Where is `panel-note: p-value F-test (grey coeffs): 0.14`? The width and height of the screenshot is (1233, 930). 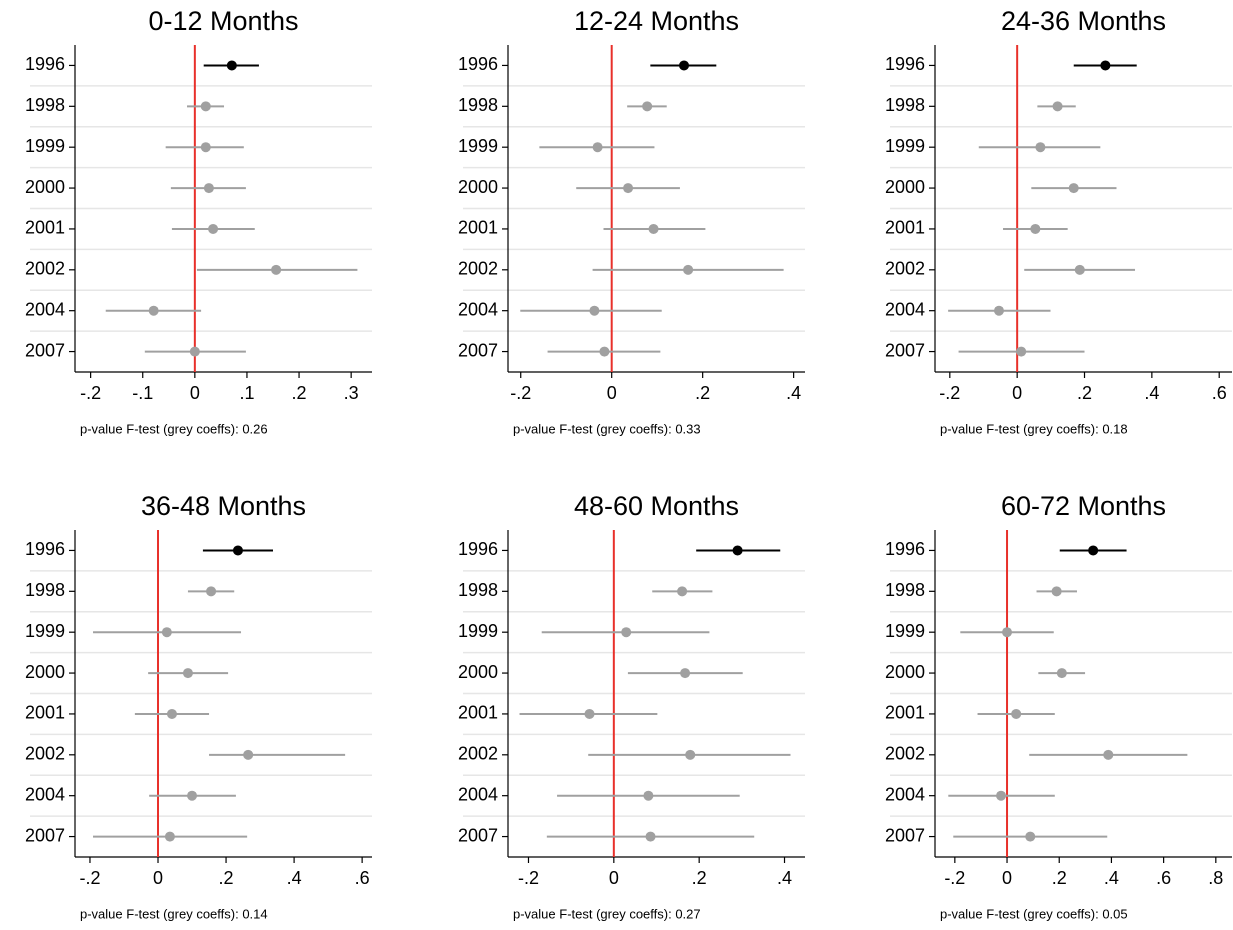 panel-note: p-value F-test (grey coeffs): 0.14 is located at coordinates (174, 913).